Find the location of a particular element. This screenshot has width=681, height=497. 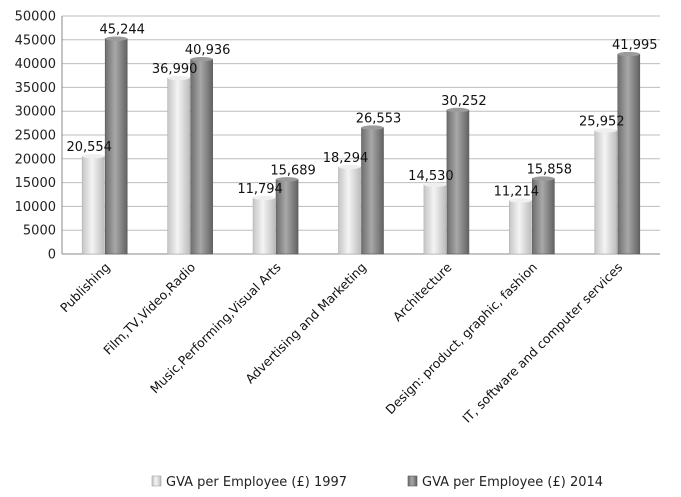

data-label: 15,689 is located at coordinates (293, 170).